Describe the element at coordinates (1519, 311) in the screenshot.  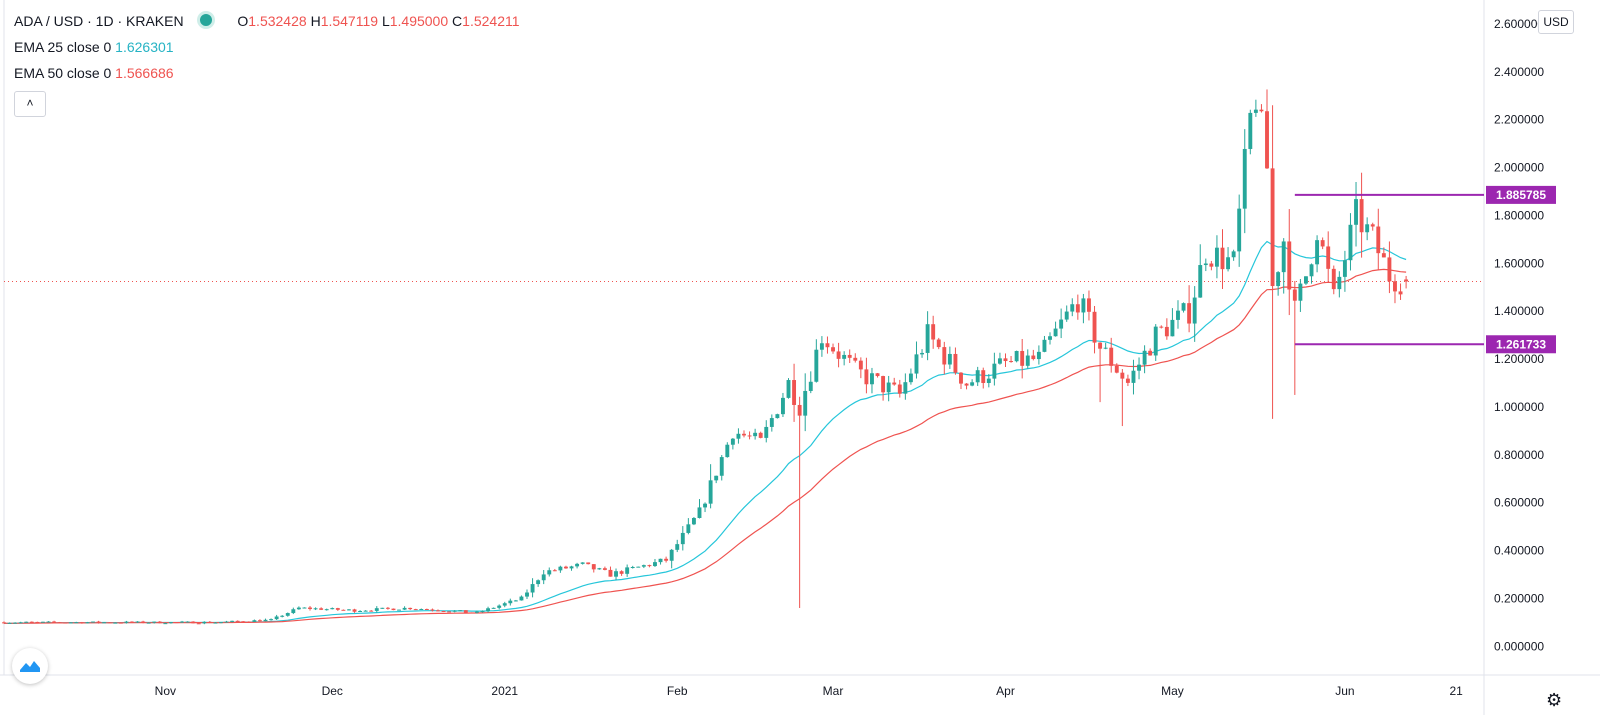
I see `y-tick-label: 1.400000` at that location.